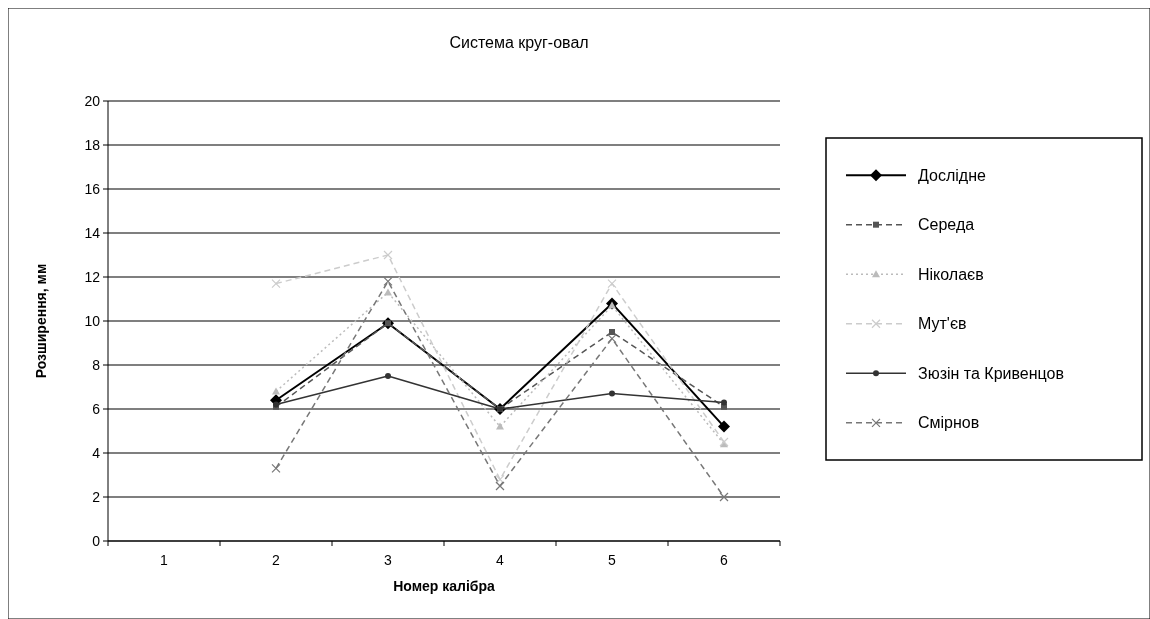 Image resolution: width=1150 pixels, height=619 pixels. I want to click on y-tick-label: 12, so click(92, 276).